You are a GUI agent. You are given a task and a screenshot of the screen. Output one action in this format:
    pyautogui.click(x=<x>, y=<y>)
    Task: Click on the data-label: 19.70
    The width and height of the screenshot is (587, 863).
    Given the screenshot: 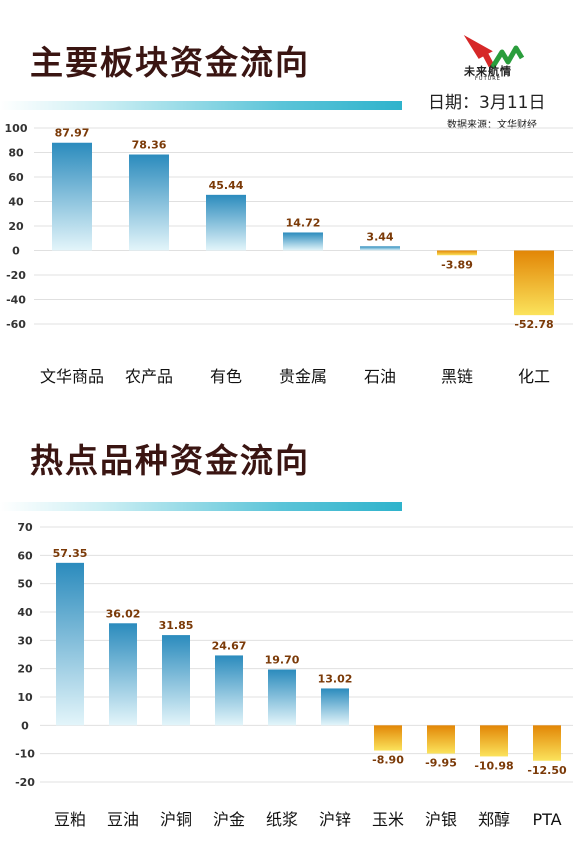 What is the action you would take?
    pyautogui.click(x=282, y=660)
    